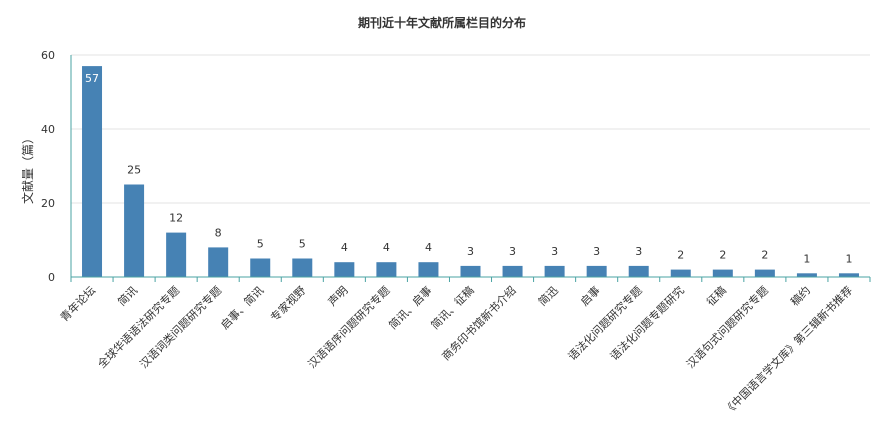 This screenshot has width=884, height=439. What do you see at coordinates (242, 307) in the screenshot?
I see `x-tick-label: 启事、简讯` at bounding box center [242, 307].